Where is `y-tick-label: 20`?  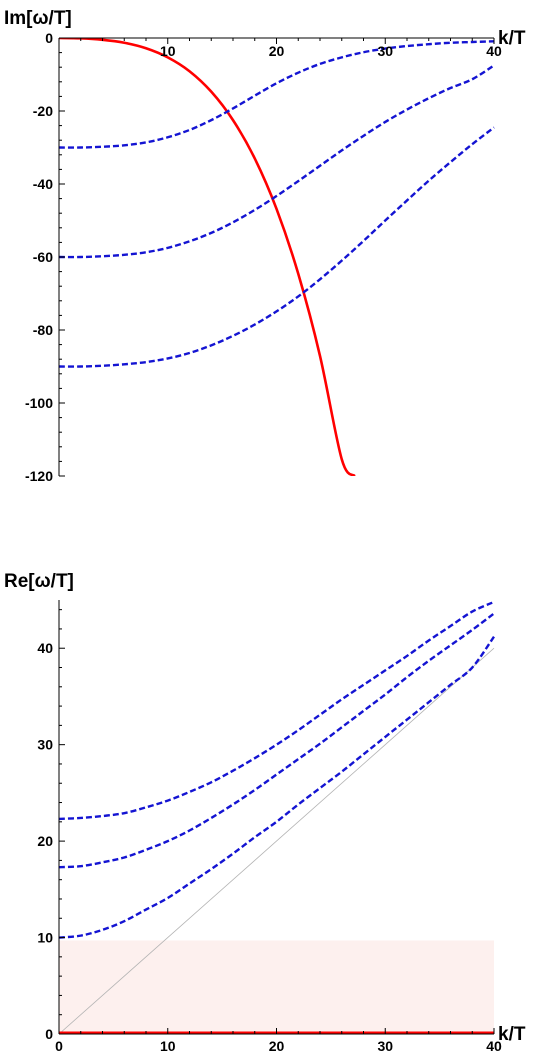 y-tick-label: 20 is located at coordinates (45, 841).